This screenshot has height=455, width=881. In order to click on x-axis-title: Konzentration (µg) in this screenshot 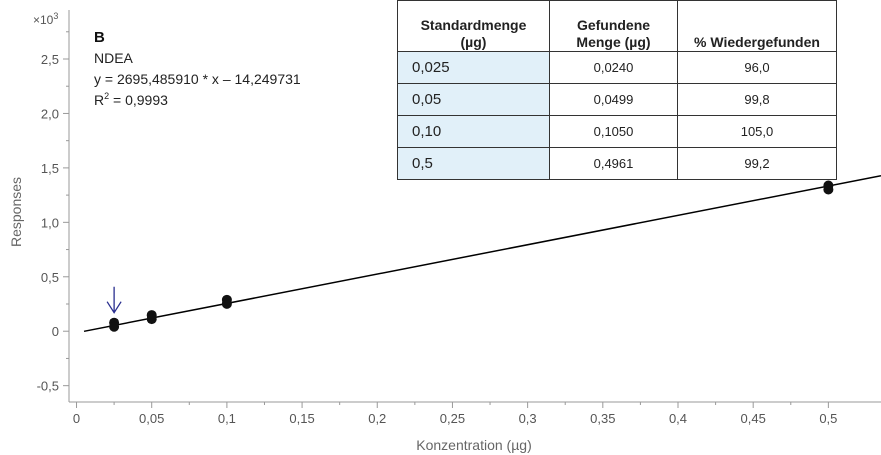, I will do `click(473, 445)`.